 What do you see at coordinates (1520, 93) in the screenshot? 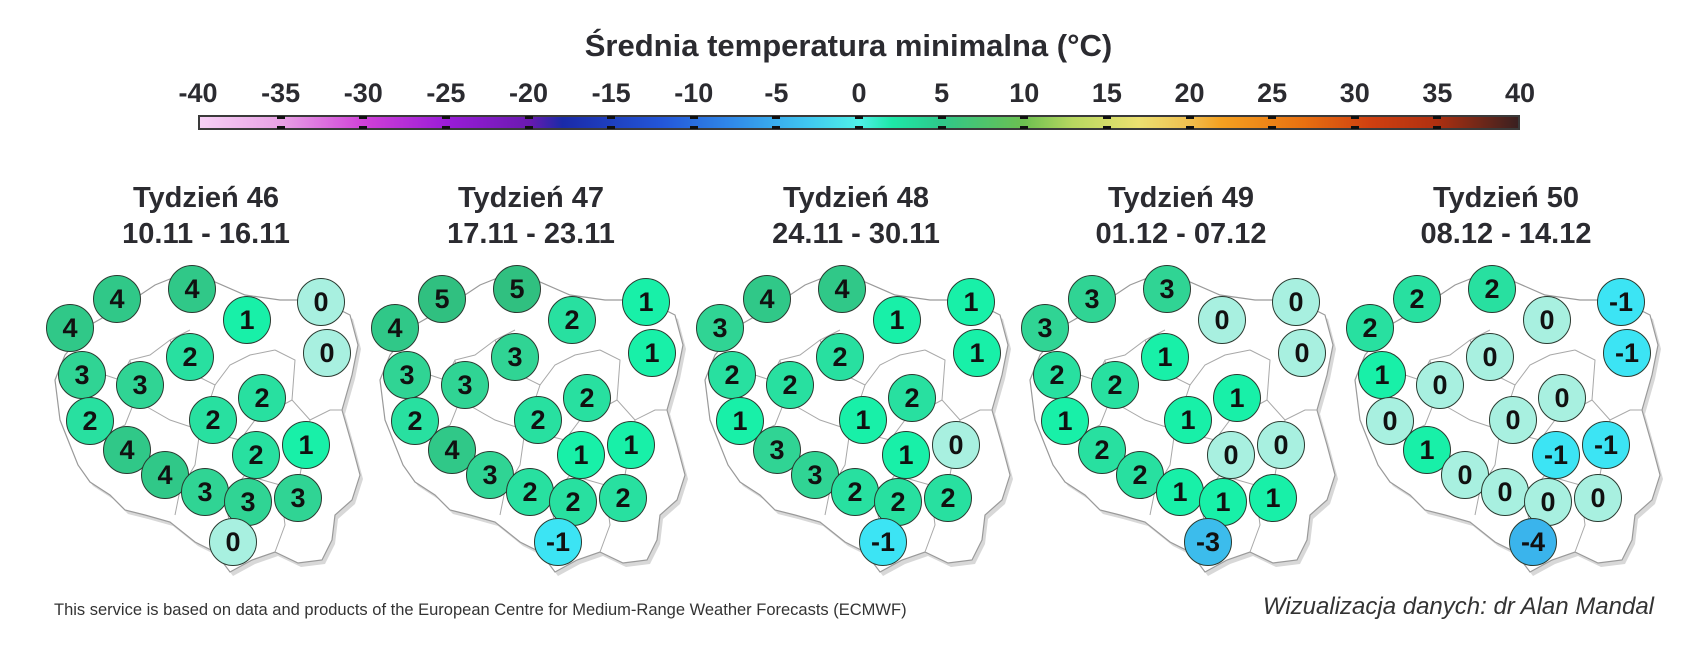
I see `colorbar-tick: 40` at bounding box center [1520, 93].